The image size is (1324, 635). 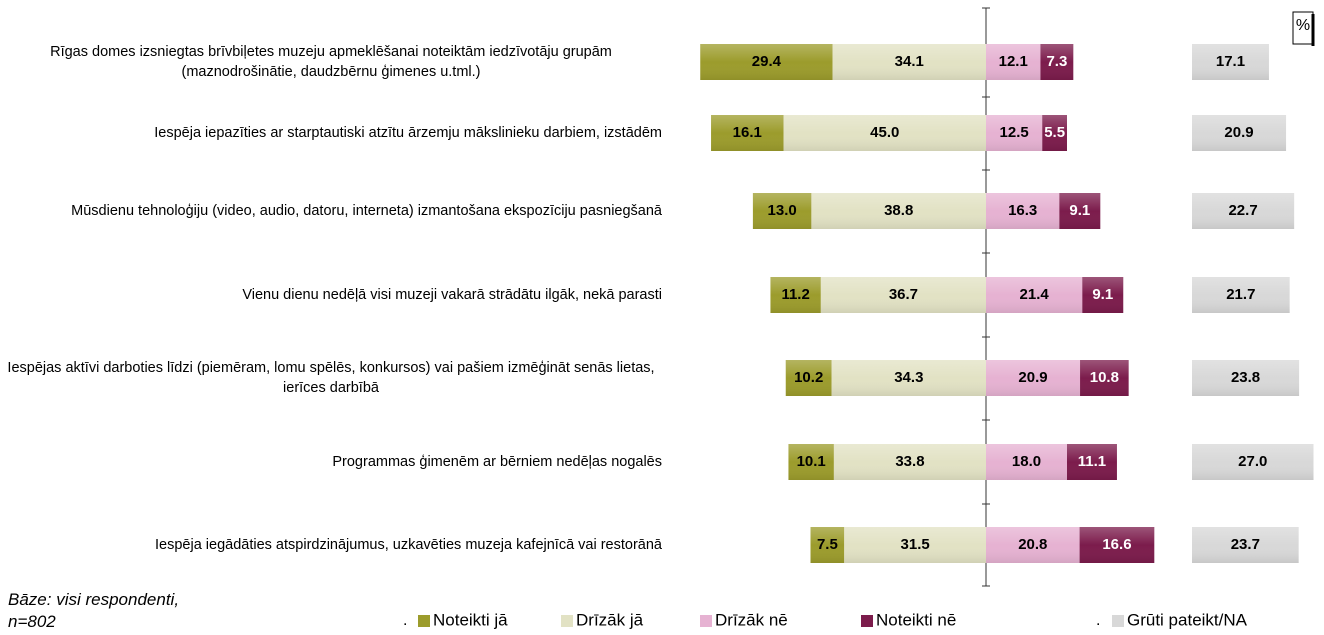 I want to click on value-label: 10.1, so click(x=811, y=461).